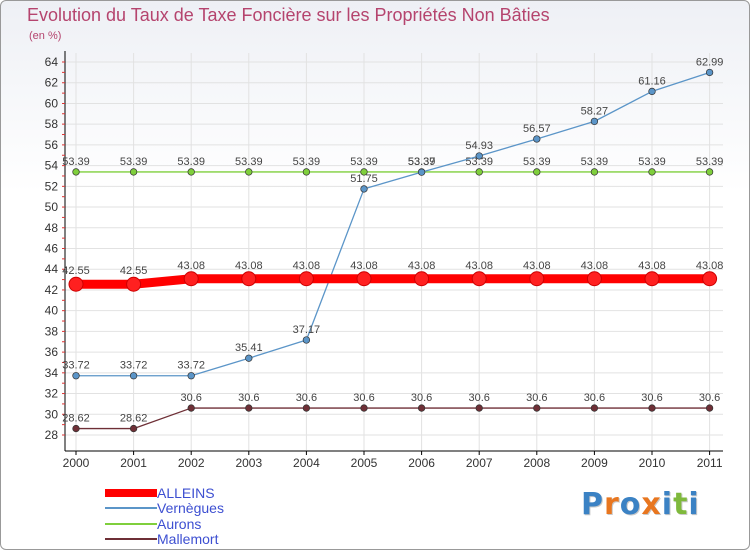 This screenshot has width=750, height=550. What do you see at coordinates (248, 463) in the screenshot?
I see `x-tick-label: 2003` at bounding box center [248, 463].